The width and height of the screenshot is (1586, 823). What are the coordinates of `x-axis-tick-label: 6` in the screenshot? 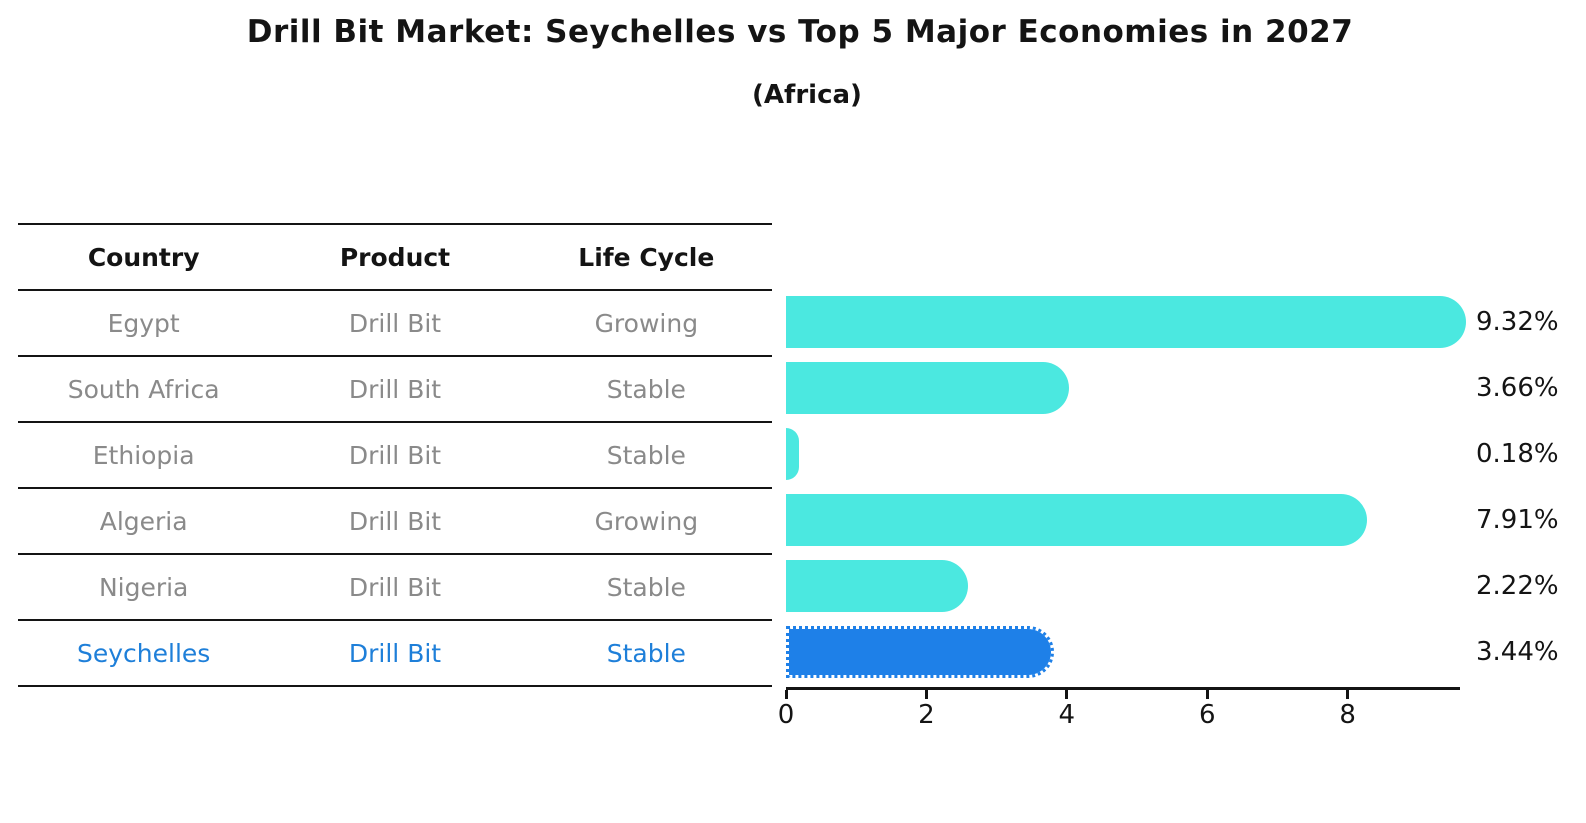 It's located at (1207, 715).